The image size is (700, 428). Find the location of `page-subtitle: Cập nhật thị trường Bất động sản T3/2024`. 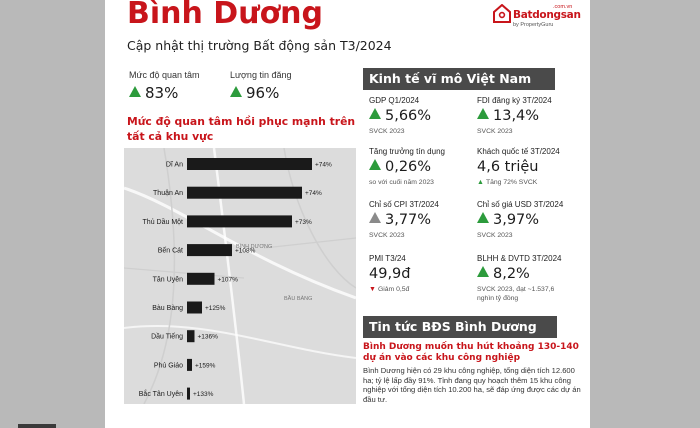

page-subtitle: Cập nhật thị trường Bất động sản T3/2024 is located at coordinates (259, 45).